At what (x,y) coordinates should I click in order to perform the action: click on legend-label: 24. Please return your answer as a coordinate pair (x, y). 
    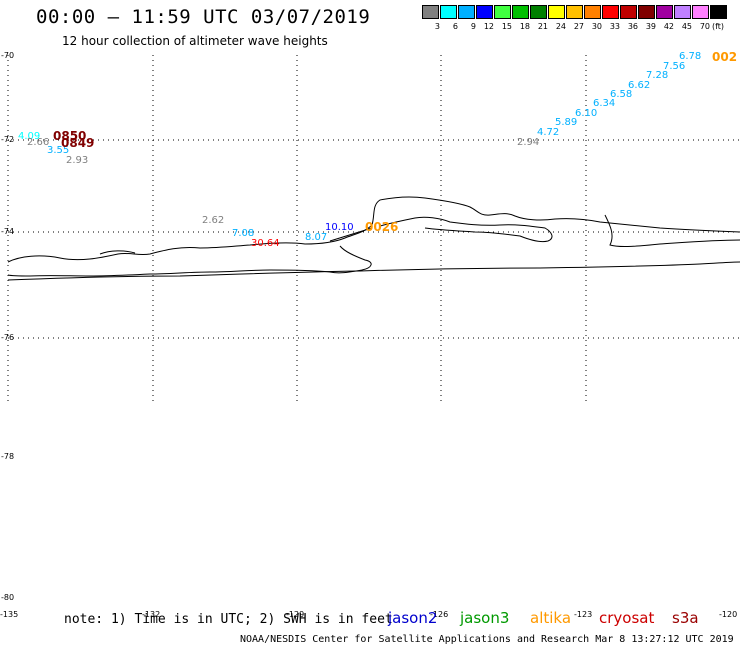
    Looking at the image, I should click on (560, 26).